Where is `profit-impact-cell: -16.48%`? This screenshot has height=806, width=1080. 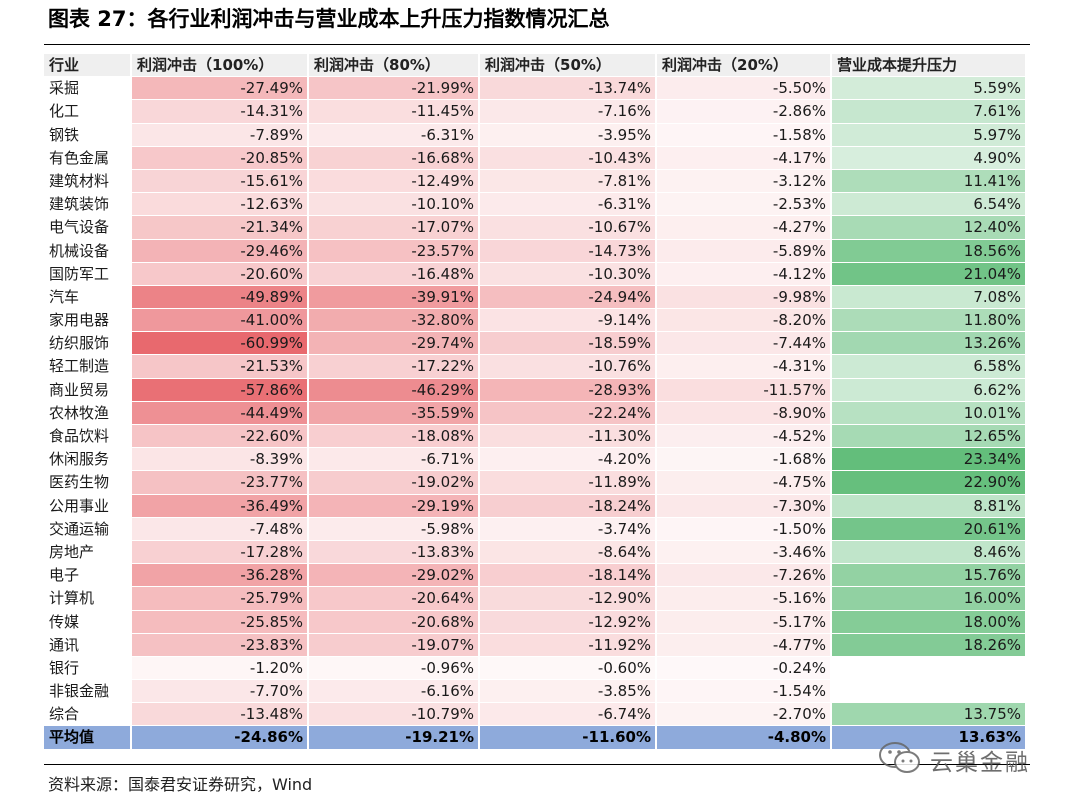 profit-impact-cell: -16.48% is located at coordinates (393, 274).